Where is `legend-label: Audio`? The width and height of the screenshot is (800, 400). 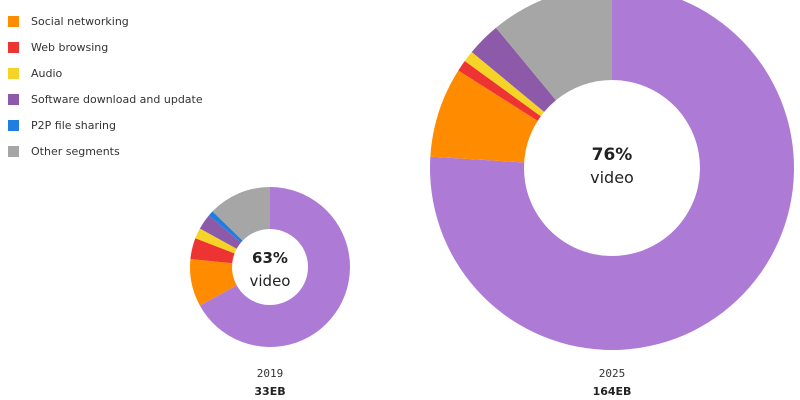 legend-label: Audio is located at coordinates (47, 73).